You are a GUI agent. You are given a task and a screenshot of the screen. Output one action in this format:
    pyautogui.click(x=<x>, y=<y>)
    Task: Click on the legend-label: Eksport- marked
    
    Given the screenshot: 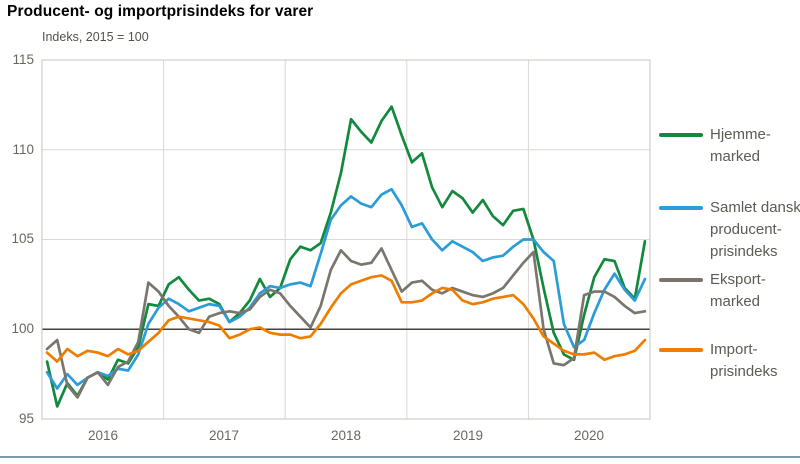 What is the action you would take?
    pyautogui.click(x=738, y=290)
    